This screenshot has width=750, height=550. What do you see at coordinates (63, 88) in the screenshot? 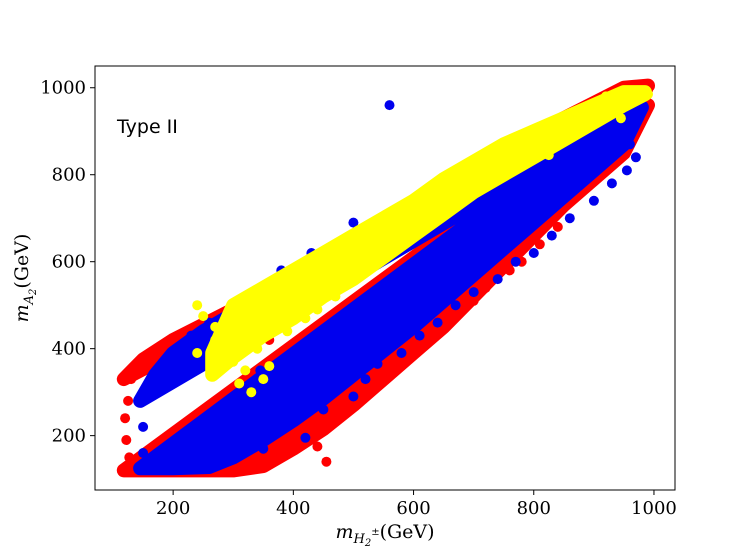
I see `y-tick-label: 1000` at bounding box center [63, 88].